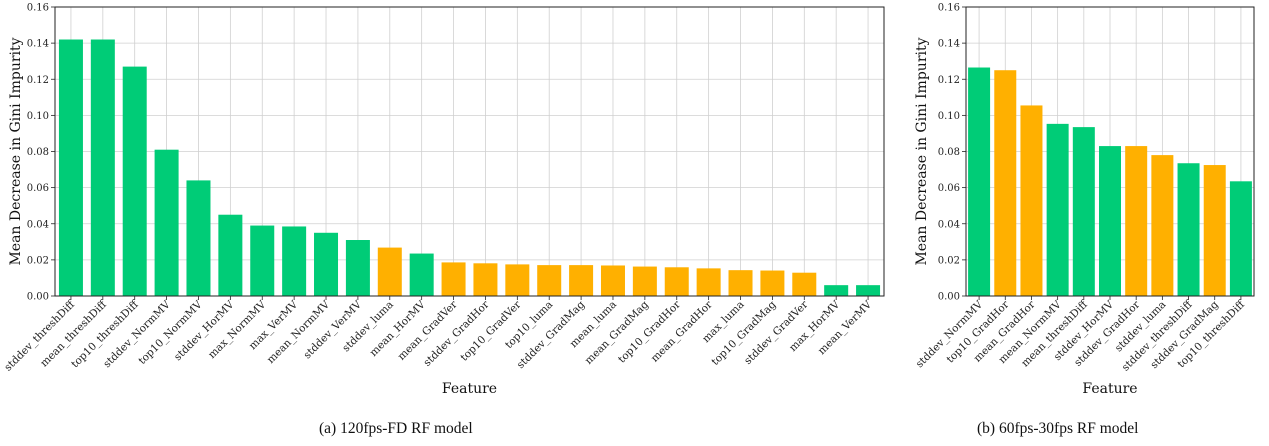  Describe the element at coordinates (836, 290) in the screenshot. I see `bar-max-hormv` at that location.